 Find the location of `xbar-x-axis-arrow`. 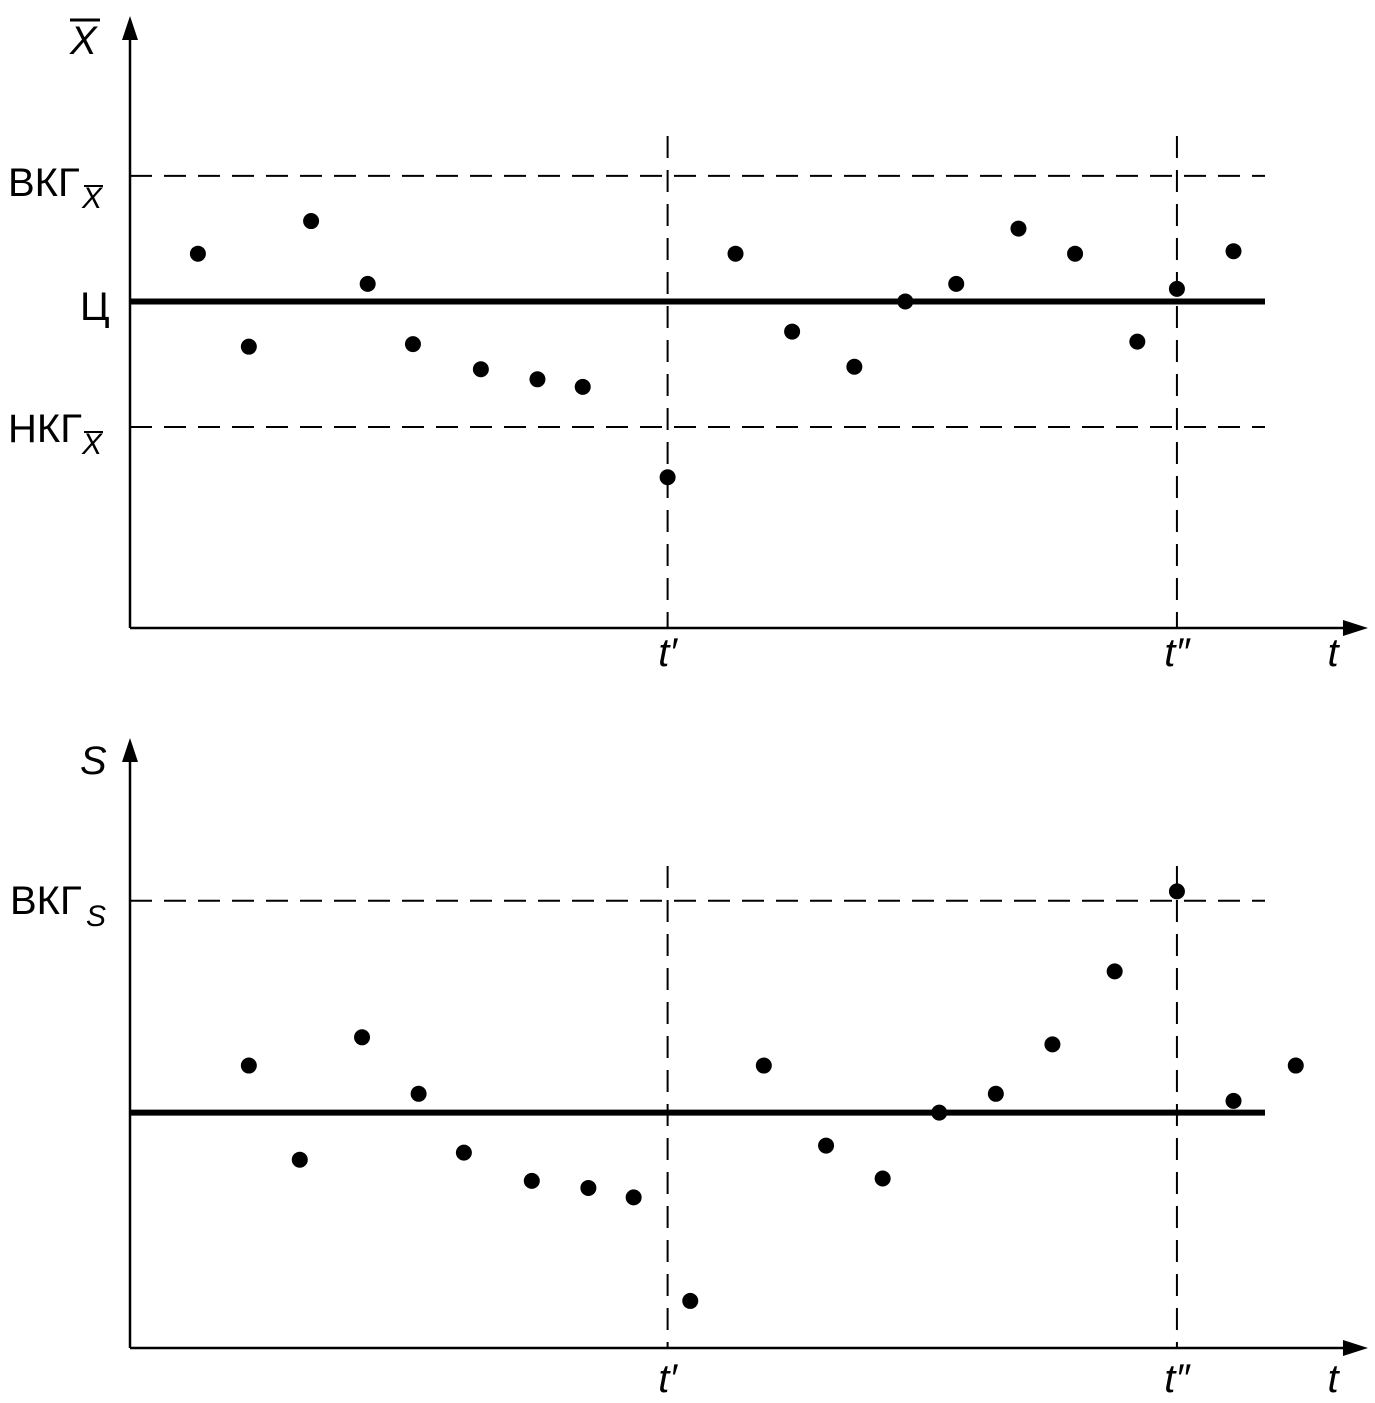

xbar-x-axis-arrow is located at coordinates (1355, 628).